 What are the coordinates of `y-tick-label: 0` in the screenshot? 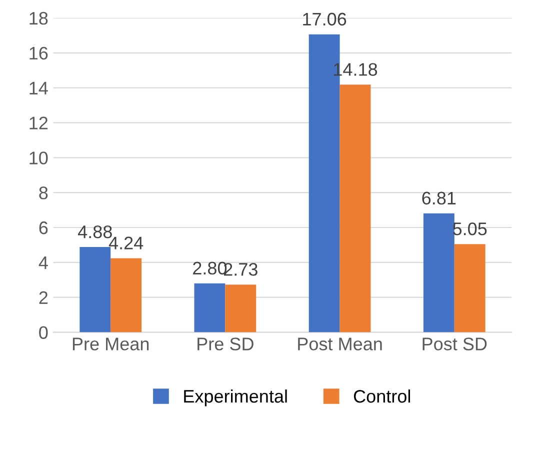 It's located at (43, 332).